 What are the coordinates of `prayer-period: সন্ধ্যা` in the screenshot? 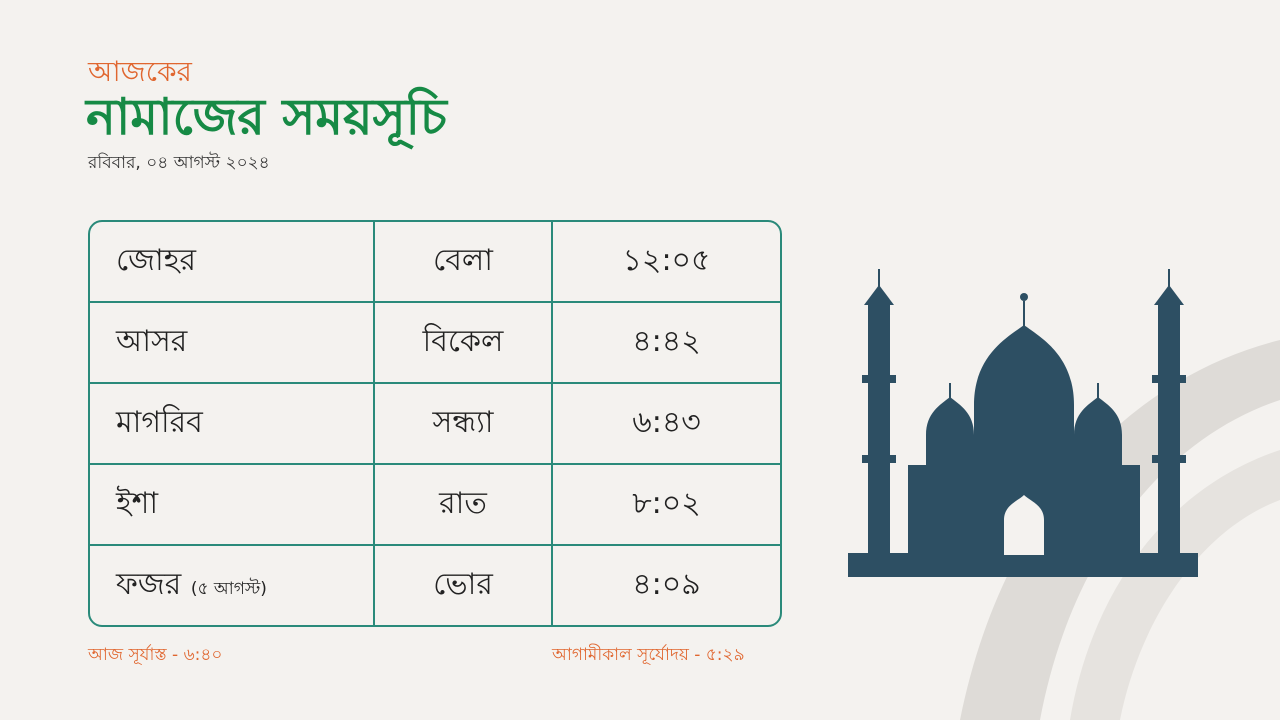 It's located at (464, 424).